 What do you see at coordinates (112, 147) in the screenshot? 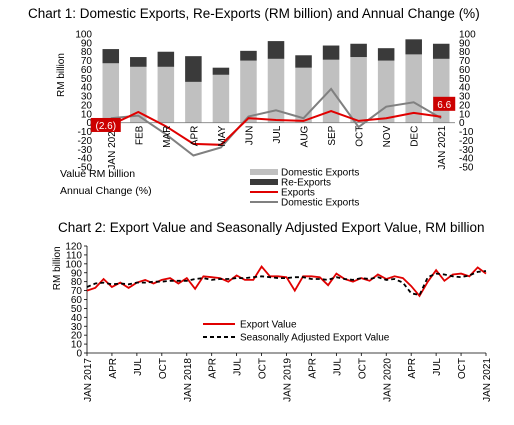
I see `chart1-xtick: JAN 2020` at bounding box center [112, 147].